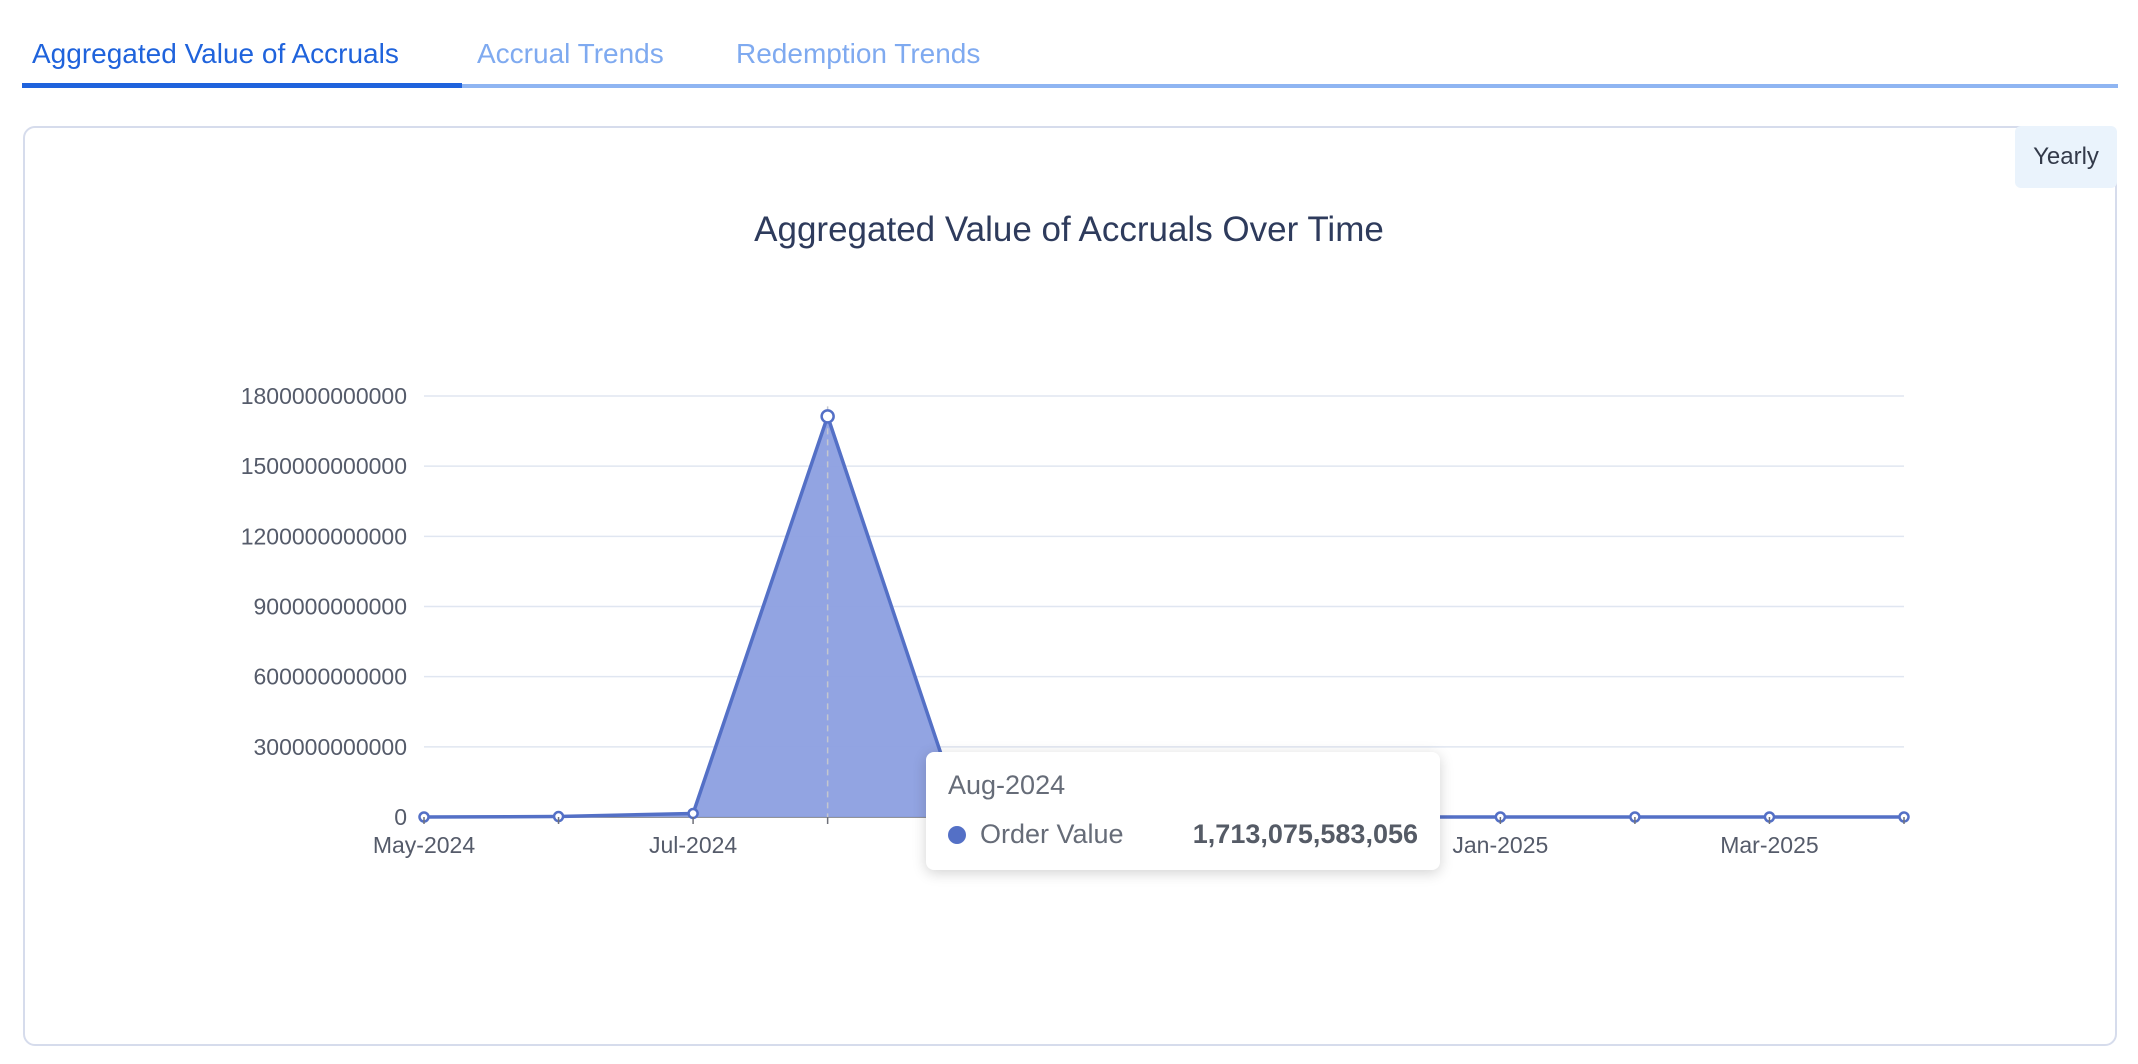  What do you see at coordinates (324, 466) in the screenshot?
I see `y-tick-label: 1500000000000` at bounding box center [324, 466].